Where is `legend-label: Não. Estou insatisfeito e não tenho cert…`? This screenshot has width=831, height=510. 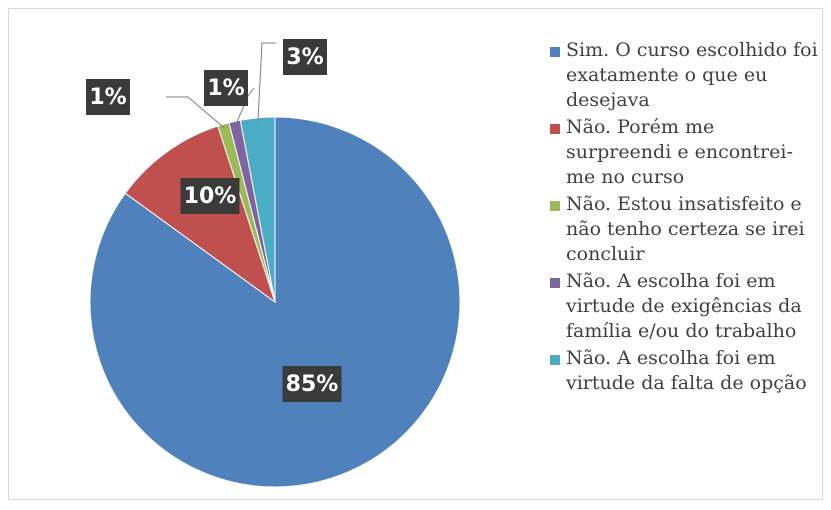 legend-label: Não. Estou insatisfeito e não tenho cert… is located at coordinates (685, 229).